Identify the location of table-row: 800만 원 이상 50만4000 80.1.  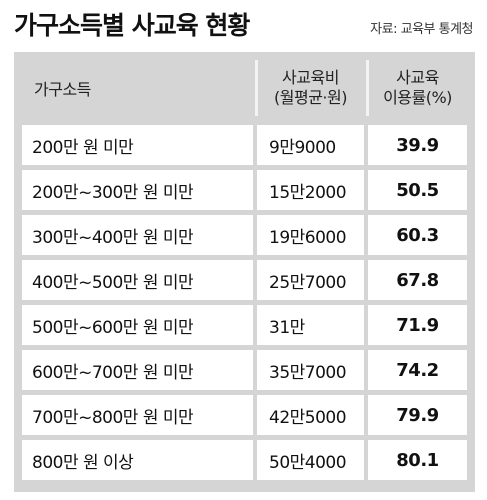
(244, 460).